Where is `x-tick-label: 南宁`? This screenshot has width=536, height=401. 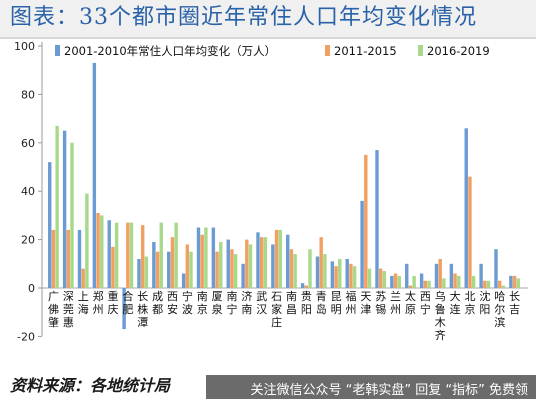 x-tick-label: 南宁 is located at coordinates (231, 303).